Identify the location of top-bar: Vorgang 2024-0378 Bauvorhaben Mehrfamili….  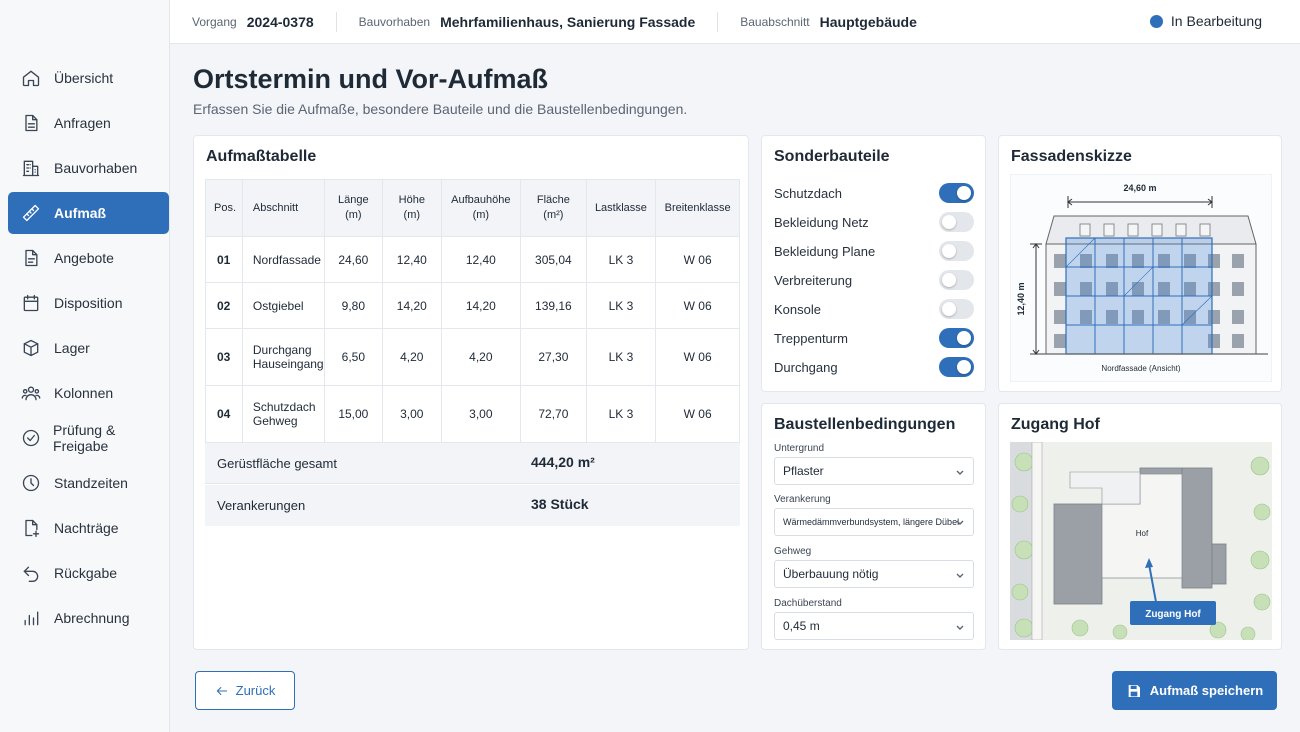
(735, 22).